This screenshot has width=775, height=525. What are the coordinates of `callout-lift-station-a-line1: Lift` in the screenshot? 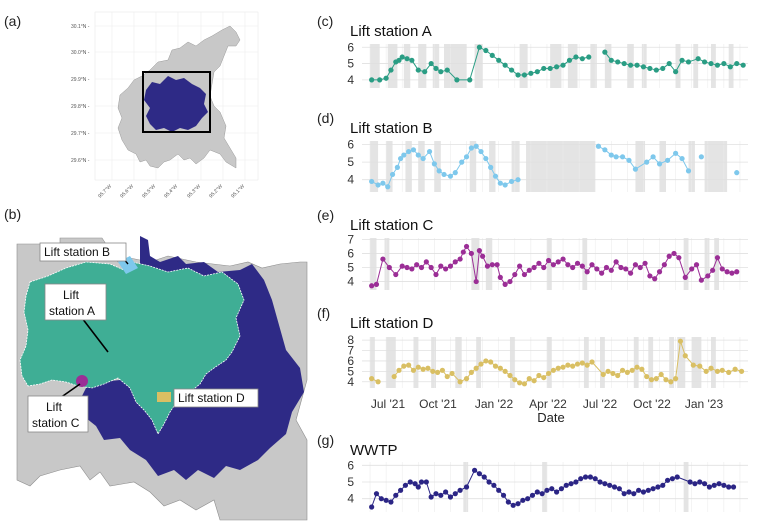 It's located at (71, 295).